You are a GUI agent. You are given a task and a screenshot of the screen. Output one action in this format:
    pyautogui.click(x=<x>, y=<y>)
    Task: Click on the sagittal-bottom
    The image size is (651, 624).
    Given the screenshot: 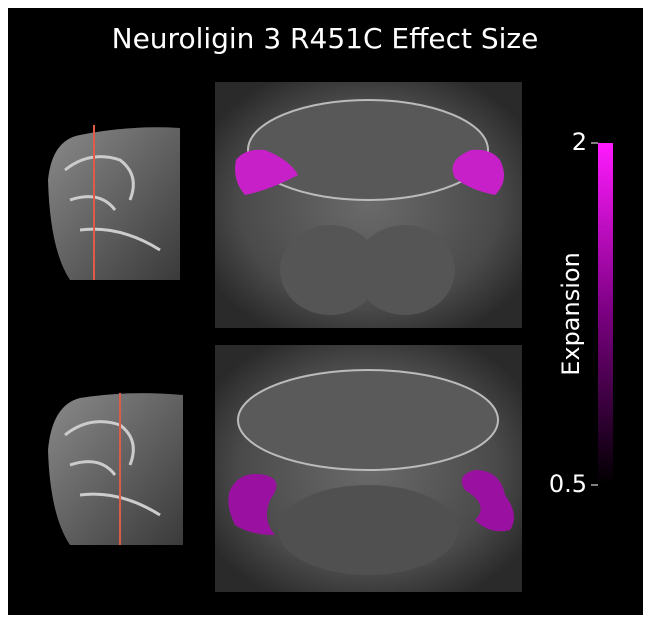 What is the action you would take?
    pyautogui.click(x=115, y=469)
    